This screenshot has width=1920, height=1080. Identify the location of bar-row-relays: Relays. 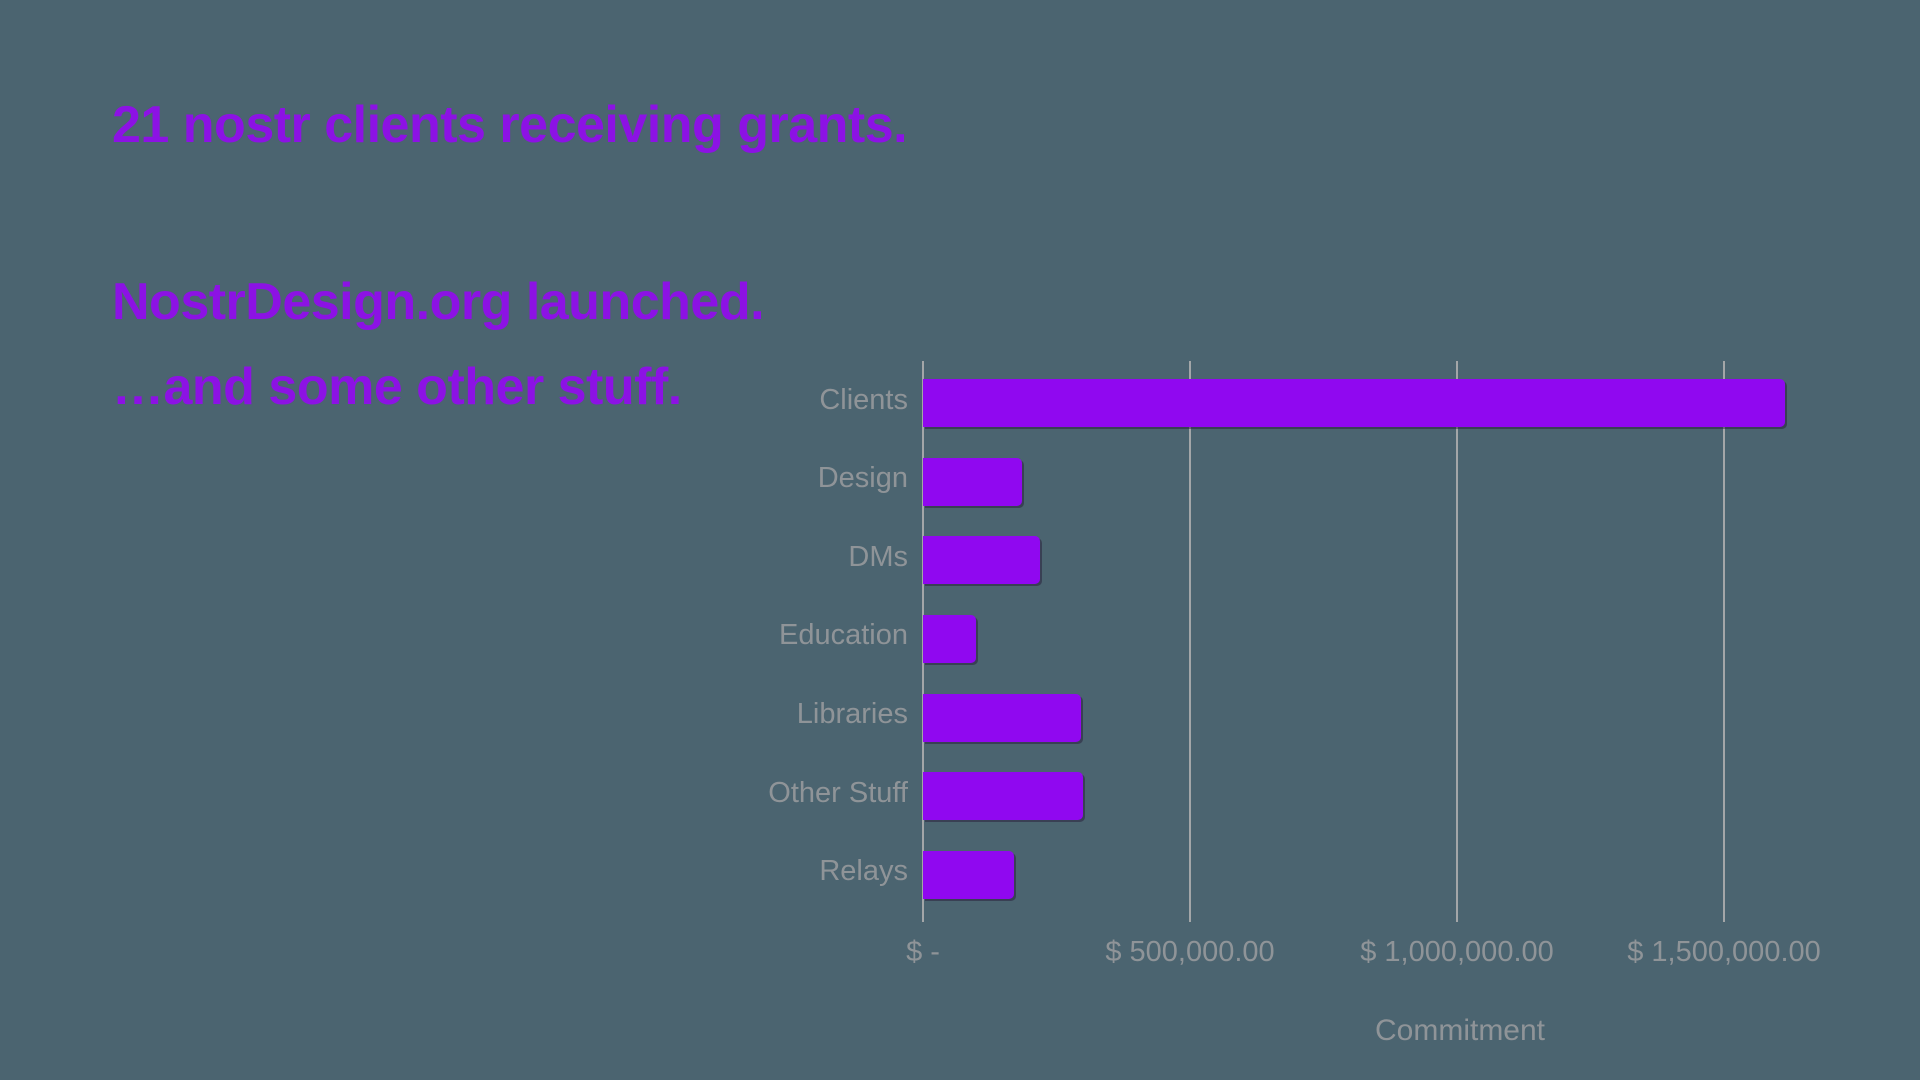
(900, 871).